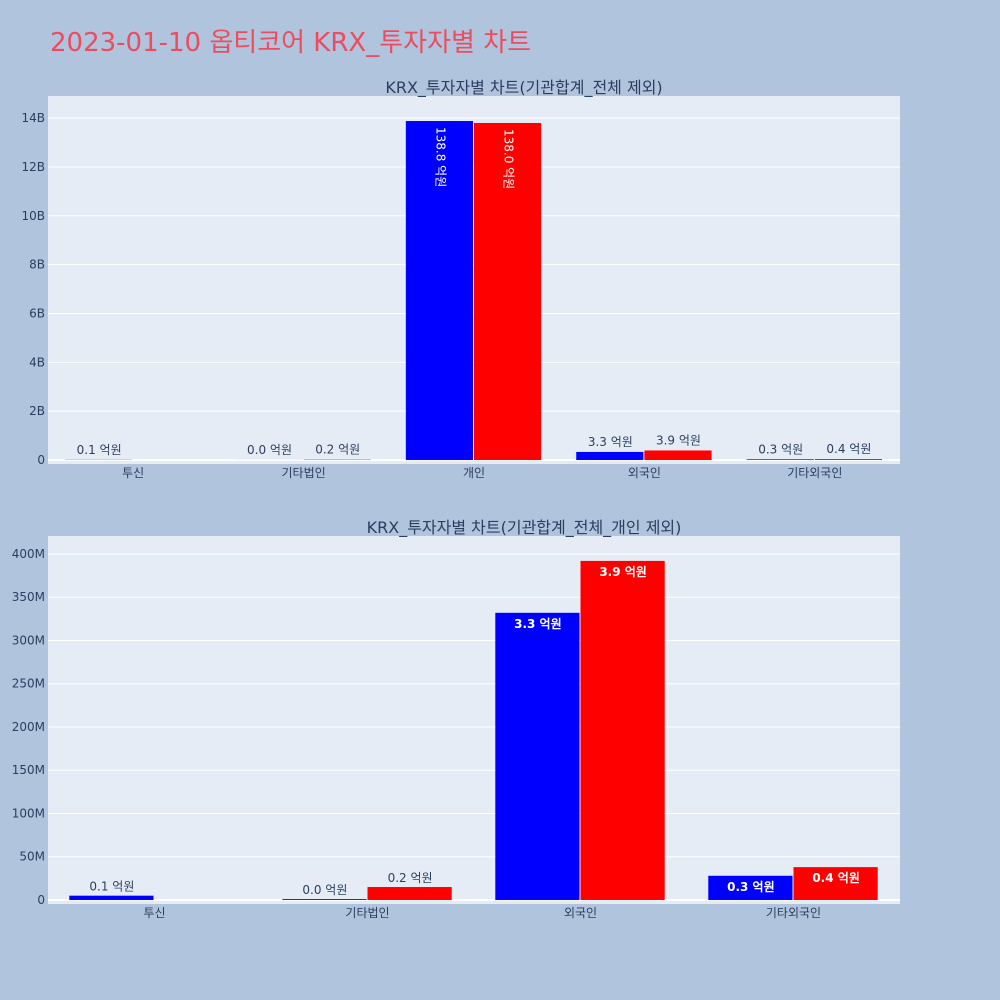 This screenshot has height=1000, width=1000. What do you see at coordinates (610, 442) in the screenshot?
I see `chart1-data-label: 3.3 억원` at bounding box center [610, 442].